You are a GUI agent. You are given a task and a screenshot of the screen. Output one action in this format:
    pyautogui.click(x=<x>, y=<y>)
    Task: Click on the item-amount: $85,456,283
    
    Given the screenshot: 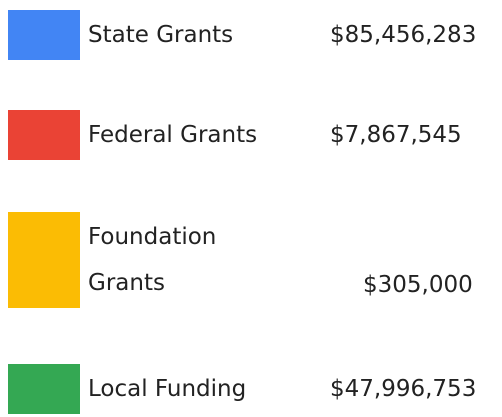 What is the action you would take?
    pyautogui.click(x=403, y=35)
    